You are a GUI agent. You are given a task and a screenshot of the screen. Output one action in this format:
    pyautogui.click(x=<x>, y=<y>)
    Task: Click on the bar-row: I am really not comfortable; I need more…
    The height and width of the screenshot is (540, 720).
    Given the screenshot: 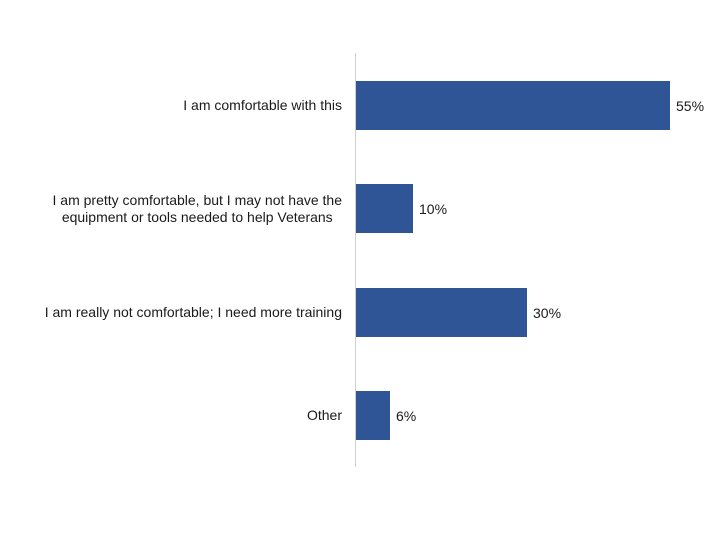 What is the action you would take?
    pyautogui.click(x=360, y=312)
    